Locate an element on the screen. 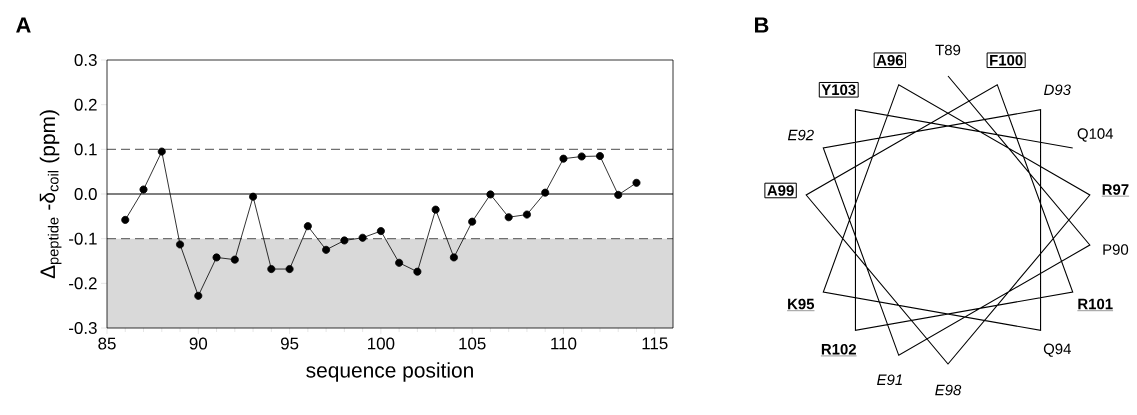 Image resolution: width=1137 pixels, height=415 pixels. y-tick-label: 0.3 is located at coordinates (85, 60).